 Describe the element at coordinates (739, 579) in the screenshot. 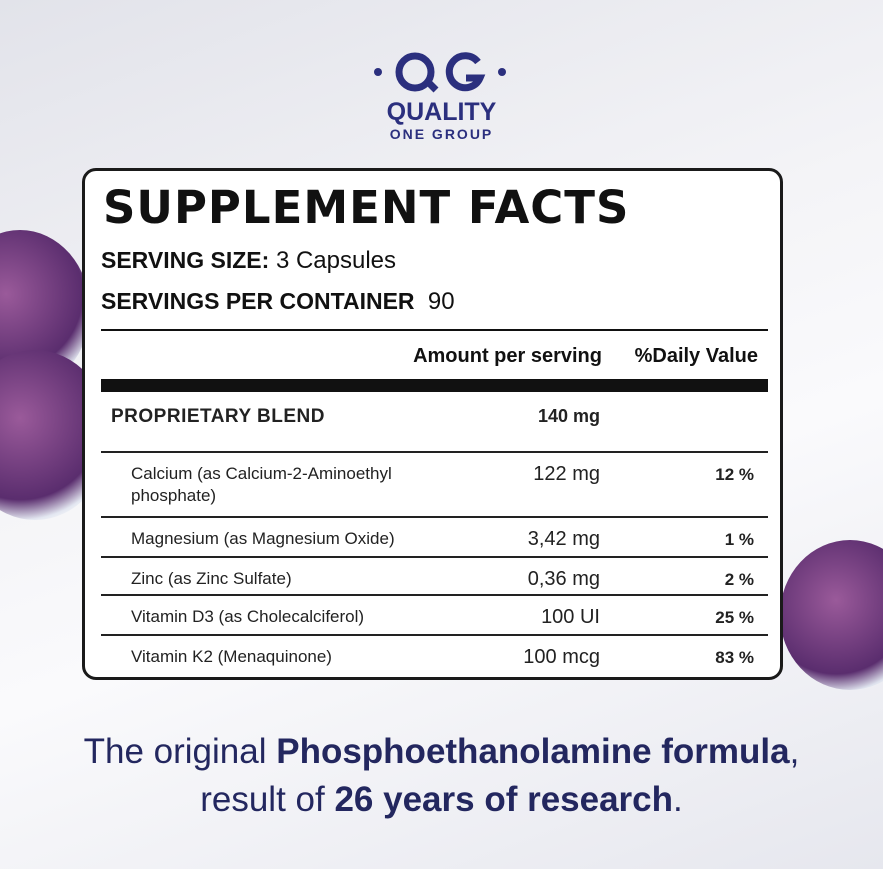

I see `daily-value: 2 %` at that location.